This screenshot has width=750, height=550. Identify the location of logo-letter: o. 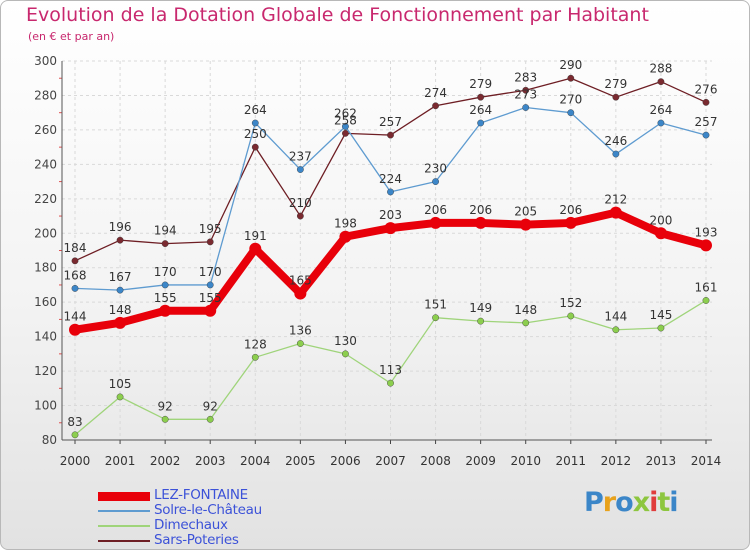
(624, 502).